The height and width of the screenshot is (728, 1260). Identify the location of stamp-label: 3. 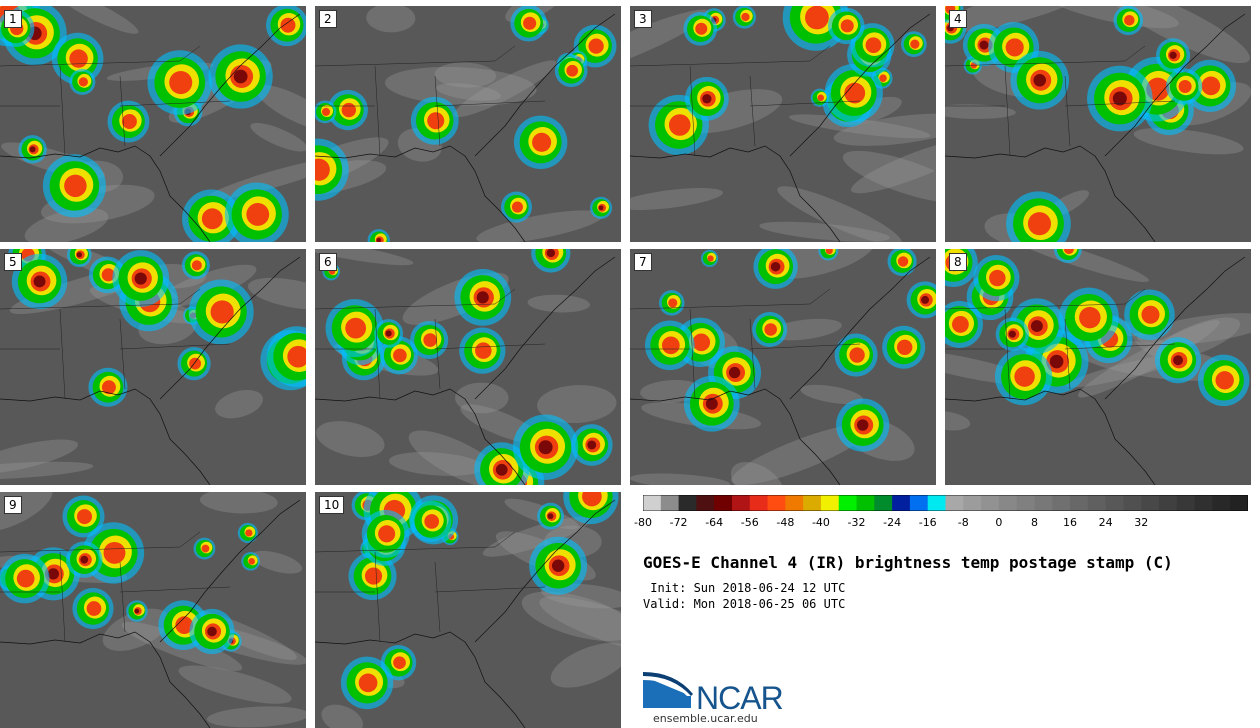
(643, 19).